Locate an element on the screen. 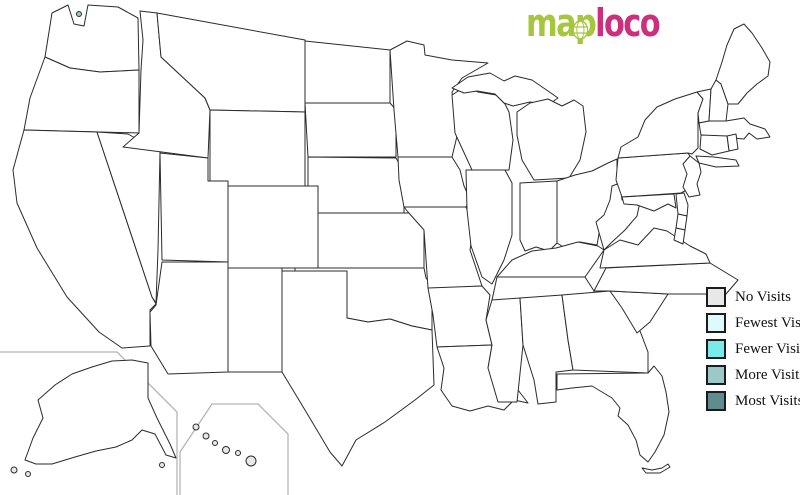 Image resolution: width=800 pixels, height=495 pixels. legend-item-no-visits: No Visits is located at coordinates (753, 297).